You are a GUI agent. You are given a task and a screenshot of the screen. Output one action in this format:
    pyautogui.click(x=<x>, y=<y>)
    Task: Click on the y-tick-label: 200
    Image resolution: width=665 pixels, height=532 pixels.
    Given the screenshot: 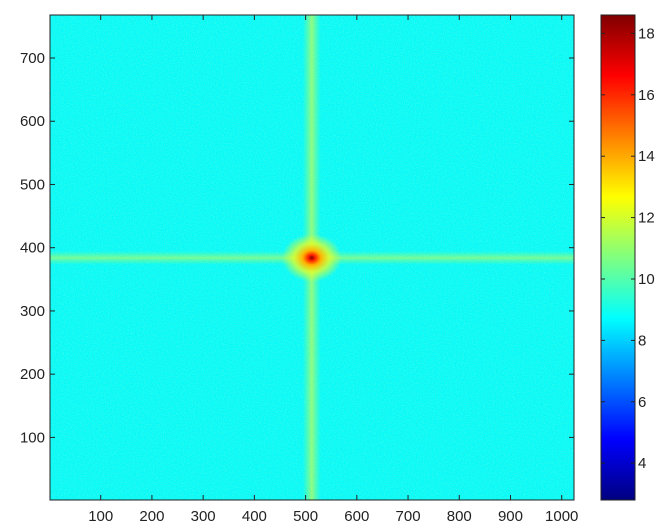 What is the action you would take?
    pyautogui.click(x=32, y=374)
    